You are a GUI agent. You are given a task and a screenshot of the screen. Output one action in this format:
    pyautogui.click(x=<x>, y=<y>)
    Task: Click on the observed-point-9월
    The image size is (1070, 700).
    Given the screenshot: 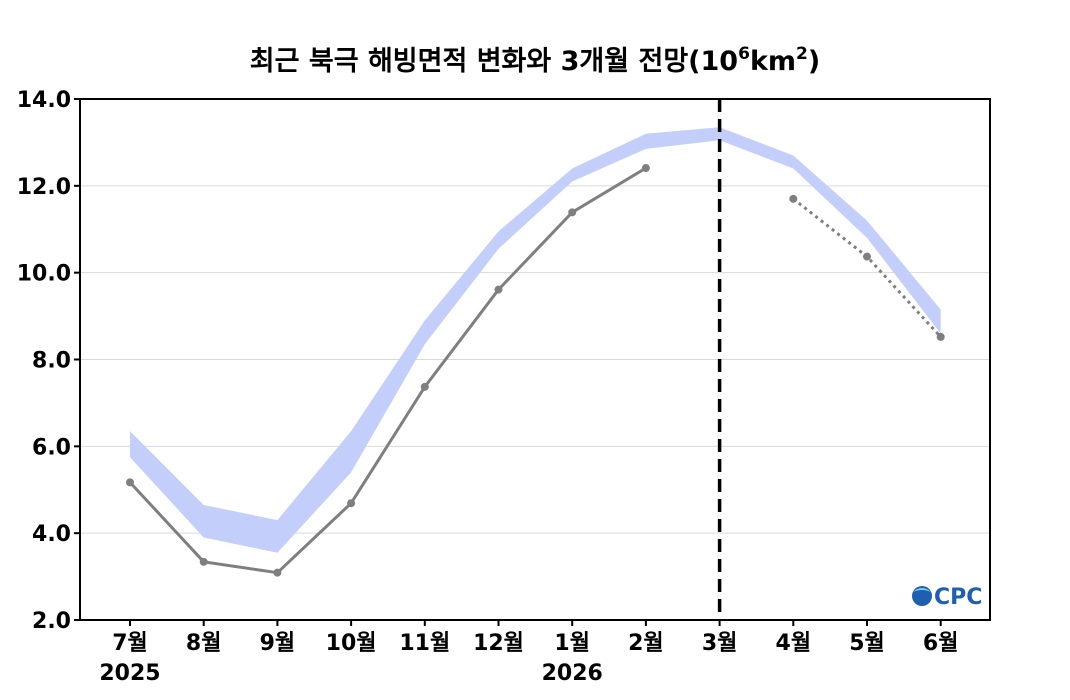 What is the action you would take?
    pyautogui.click(x=277, y=572)
    